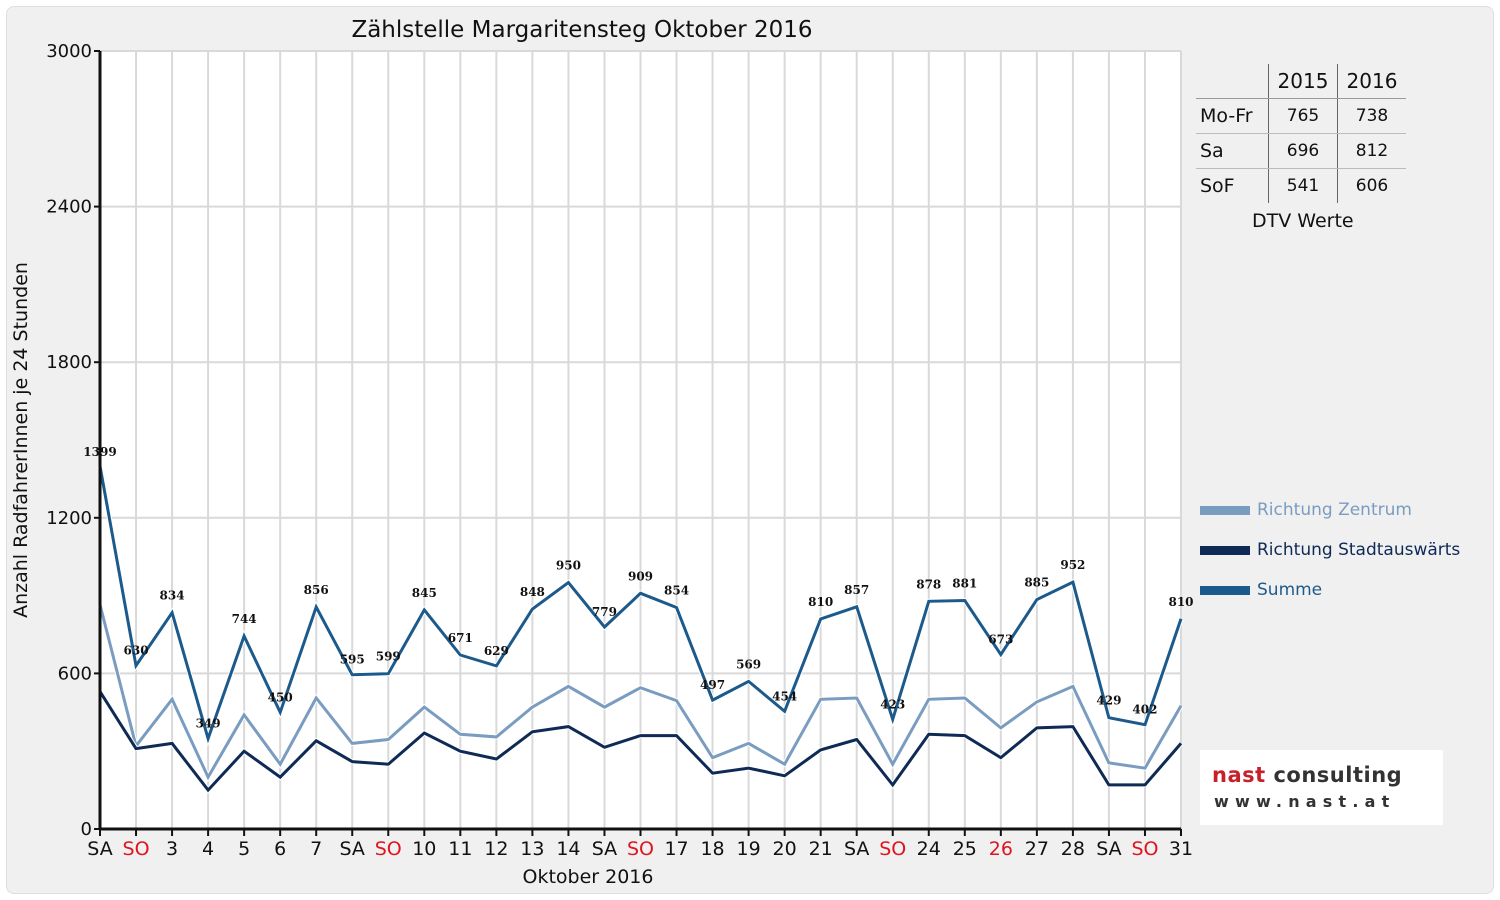 This screenshot has height=900, width=1500. What do you see at coordinates (1305, 801) in the screenshot?
I see `logo-url: www.nast.at` at bounding box center [1305, 801].